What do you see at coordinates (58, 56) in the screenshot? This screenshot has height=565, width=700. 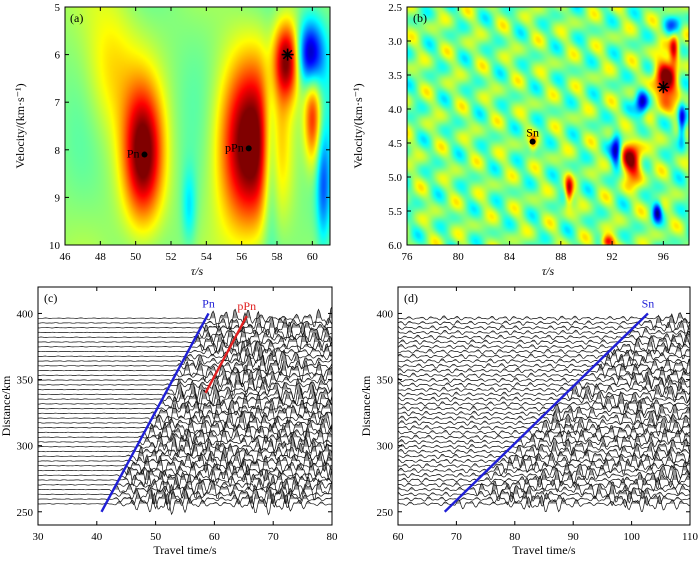 I see `ytick-label: 6` at bounding box center [58, 56].